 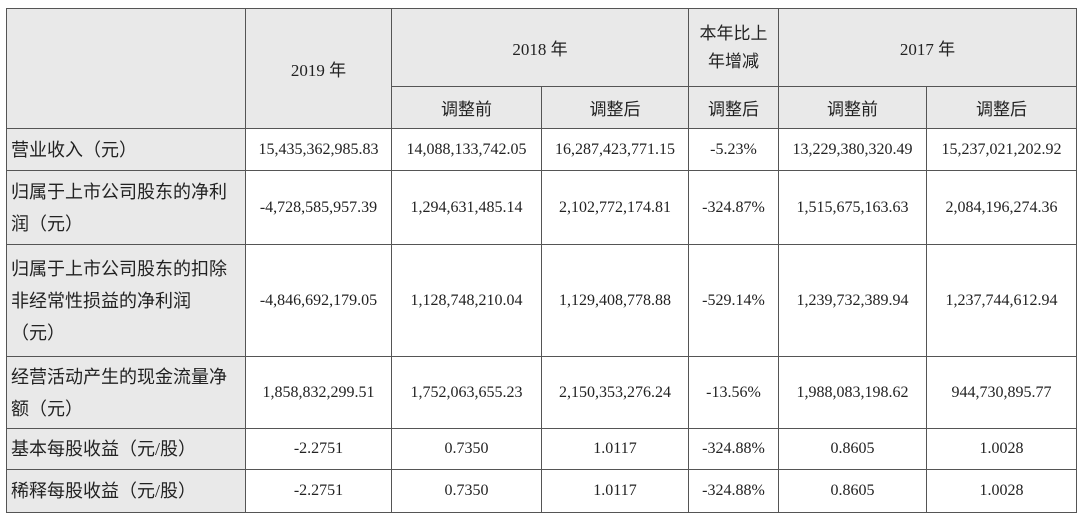 What do you see at coordinates (733, 300) in the screenshot?
I see `cell-value: -529.14%` at bounding box center [733, 300].